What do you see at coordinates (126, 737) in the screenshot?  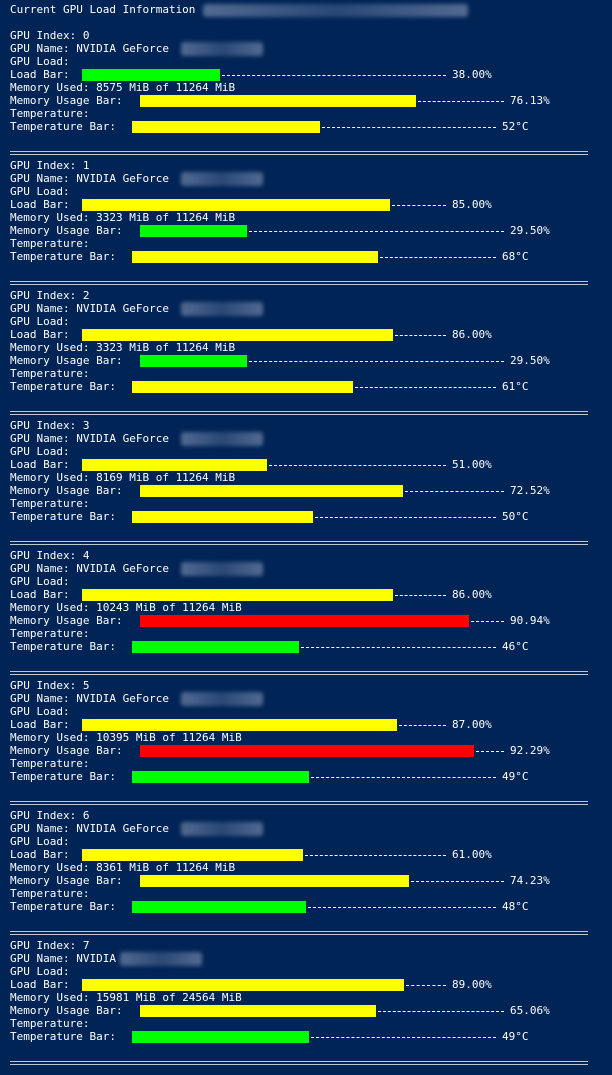 I see `info-line: Memory Used: 10395 MiB of 11264 MiB` at bounding box center [126, 737].